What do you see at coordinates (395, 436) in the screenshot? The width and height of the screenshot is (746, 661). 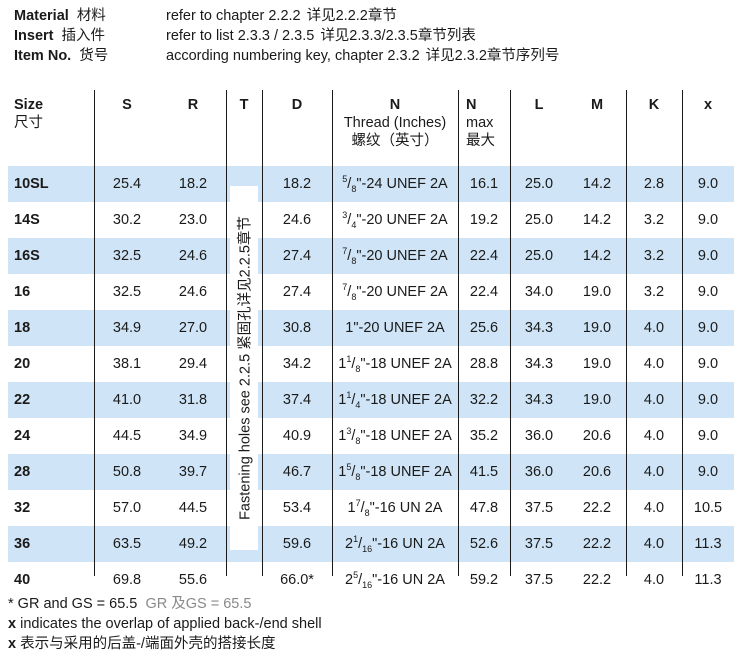 I see `thread-cell: 13/8"-18 UNEF 2A` at bounding box center [395, 436].